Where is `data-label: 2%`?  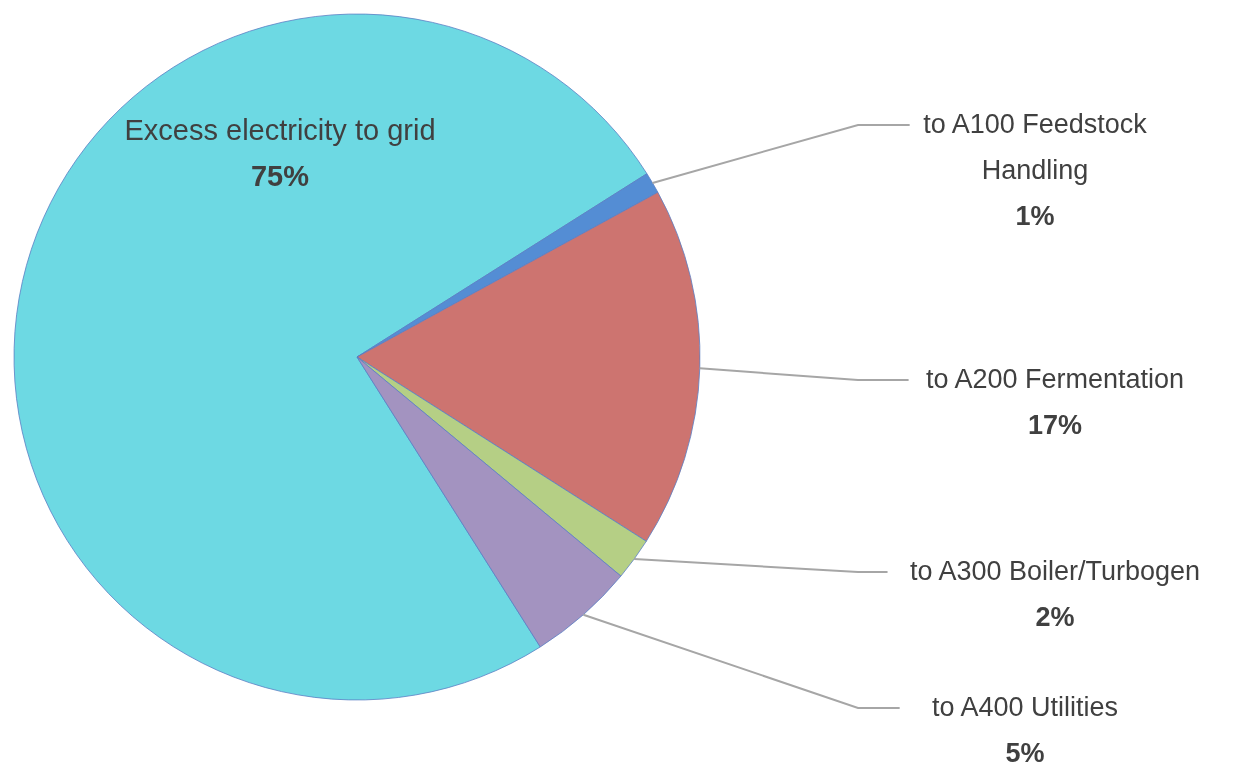
data-label: 2% is located at coordinates (1055, 617).